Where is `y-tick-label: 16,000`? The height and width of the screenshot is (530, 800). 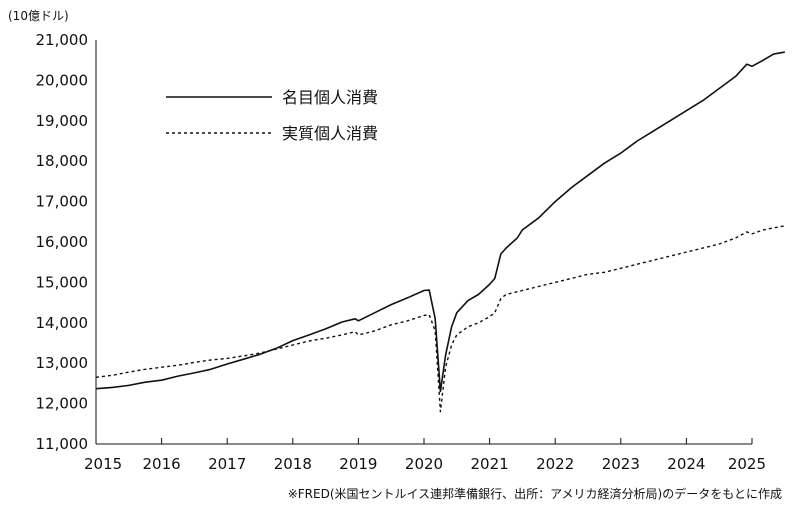 y-tick-label: 16,000 is located at coordinates (62, 242).